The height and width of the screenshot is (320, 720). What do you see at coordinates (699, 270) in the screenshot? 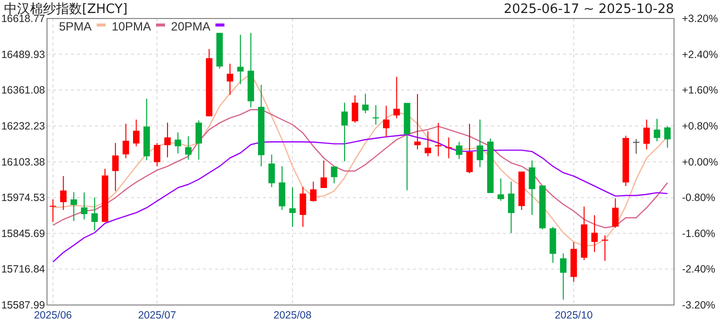
I see `y2-tick-label: -2.40%` at bounding box center [699, 270].